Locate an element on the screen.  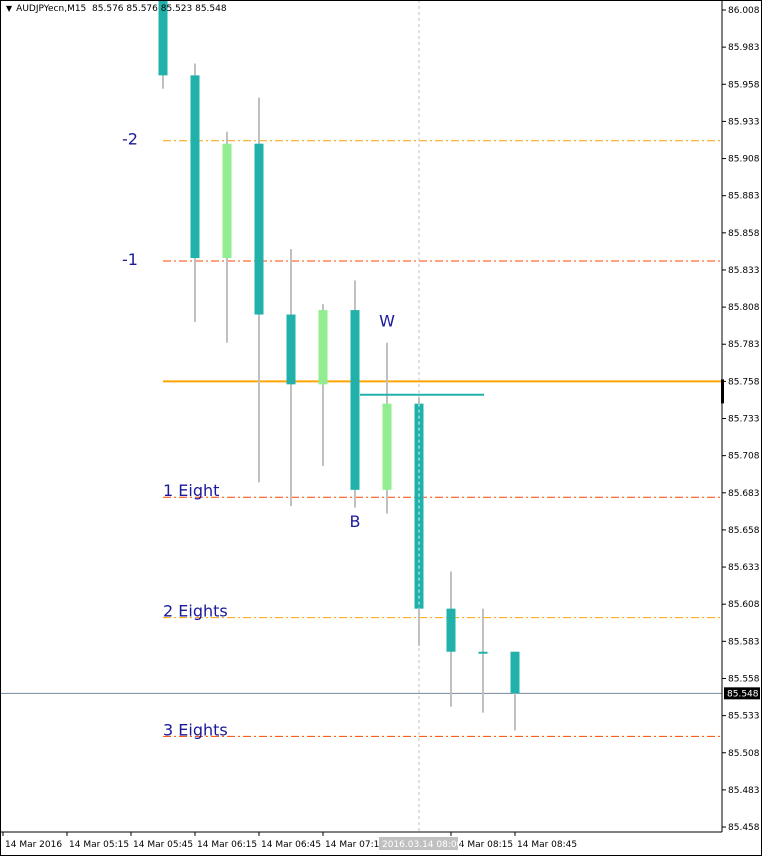
ohlc-readout: 85.576 85.576 85.523 85.548 is located at coordinates (159, 9).